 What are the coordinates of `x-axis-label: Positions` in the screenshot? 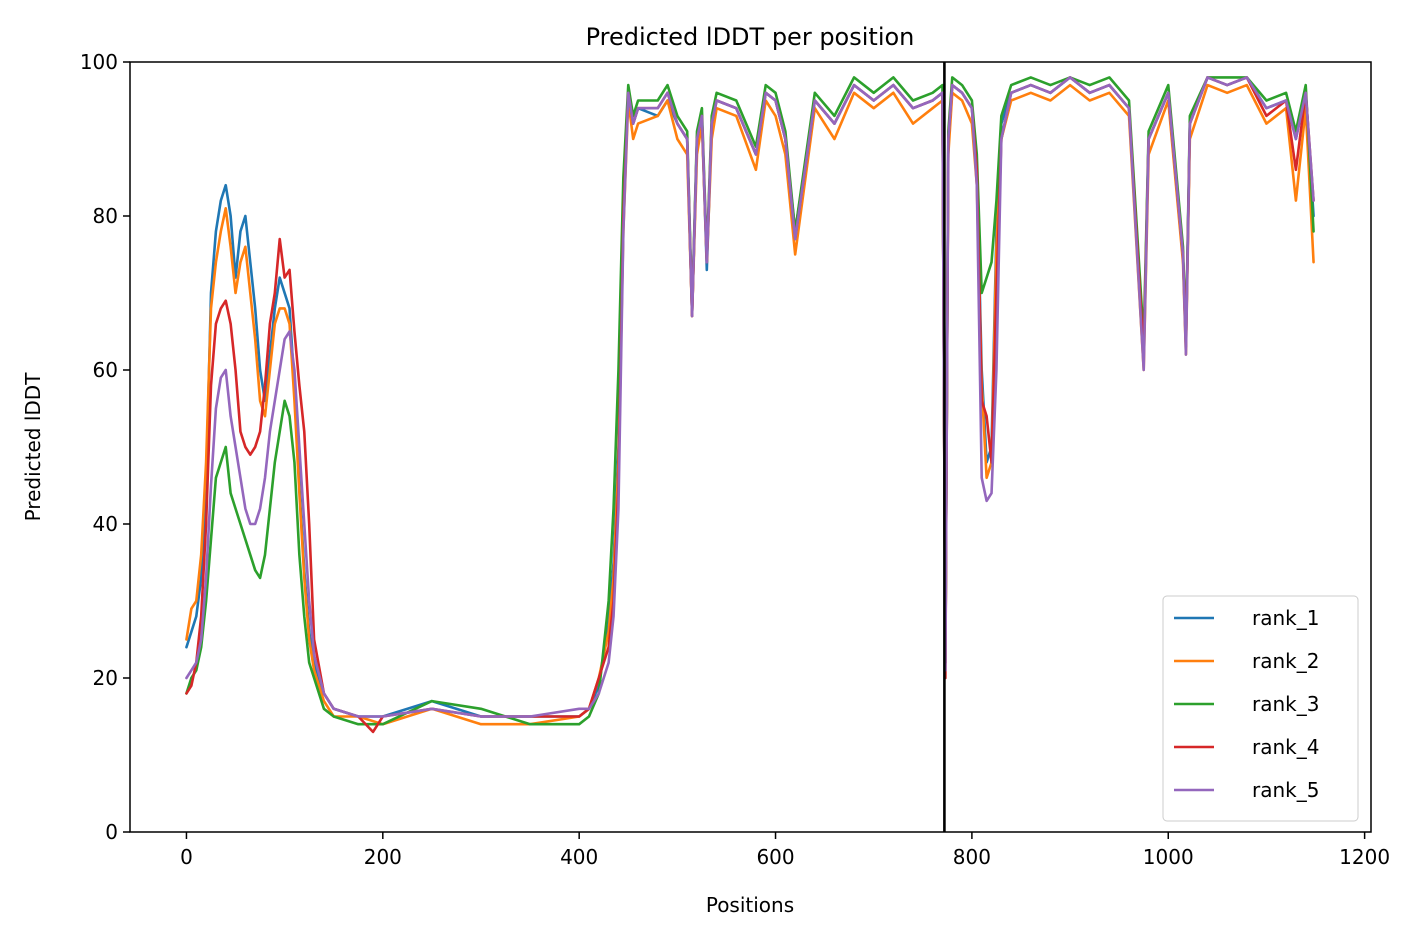 It's located at (750, 905).